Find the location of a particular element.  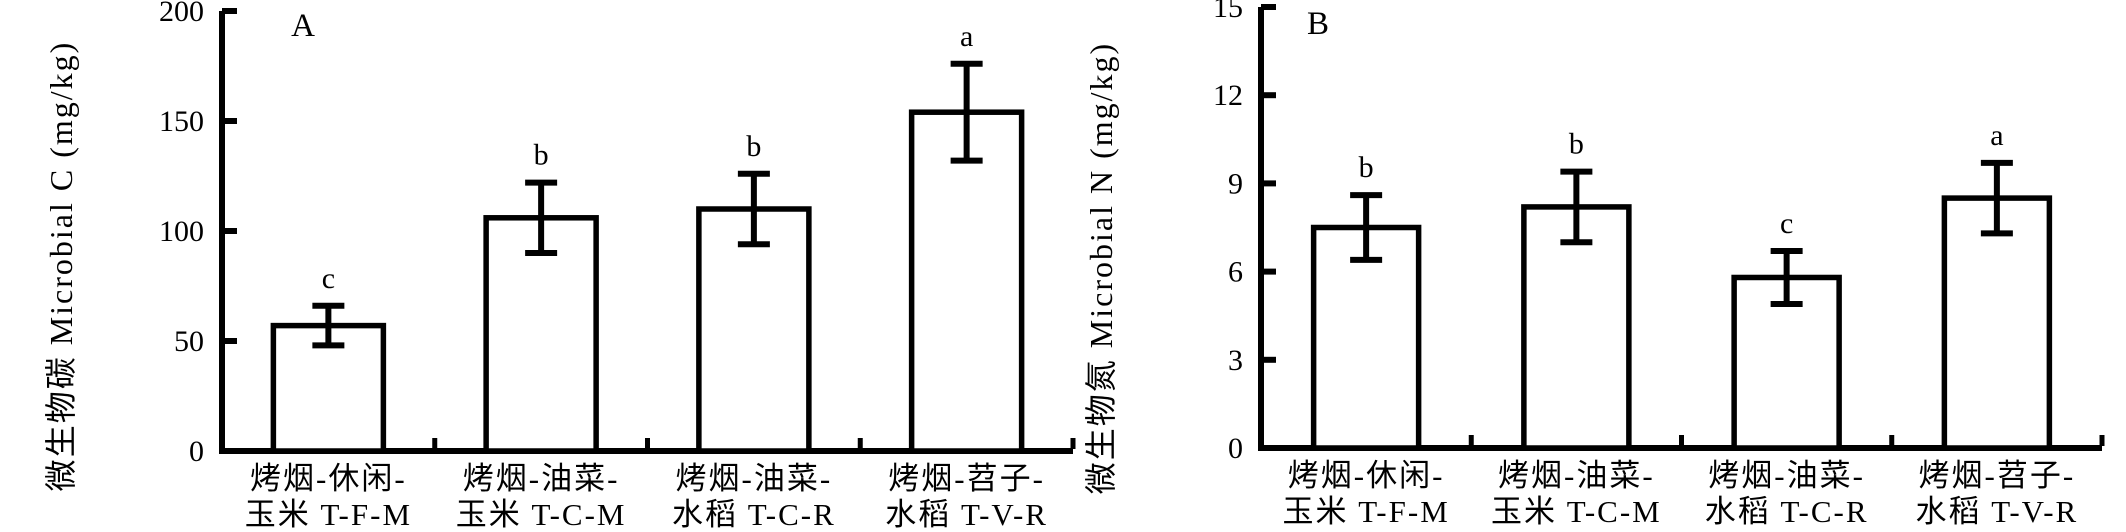

panel-b-y-tick-label: 0 is located at coordinates (1235, 448).